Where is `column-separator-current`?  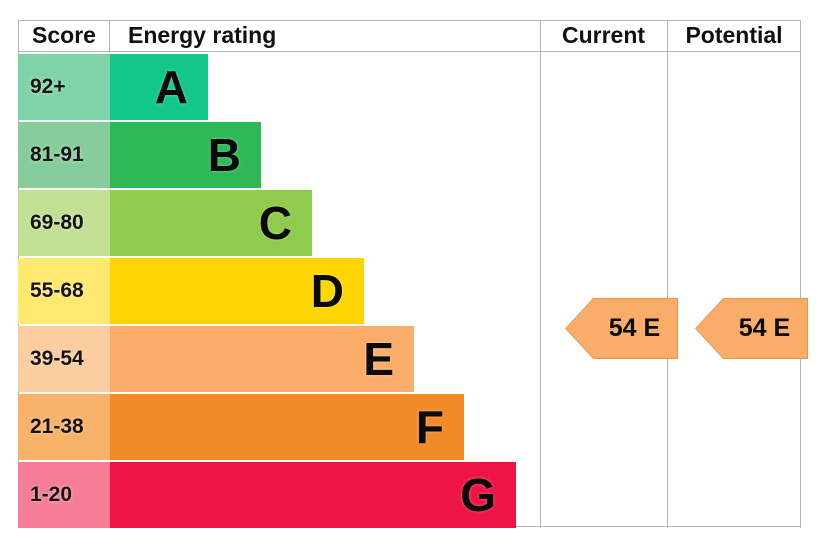 column-separator-current is located at coordinates (540, 274).